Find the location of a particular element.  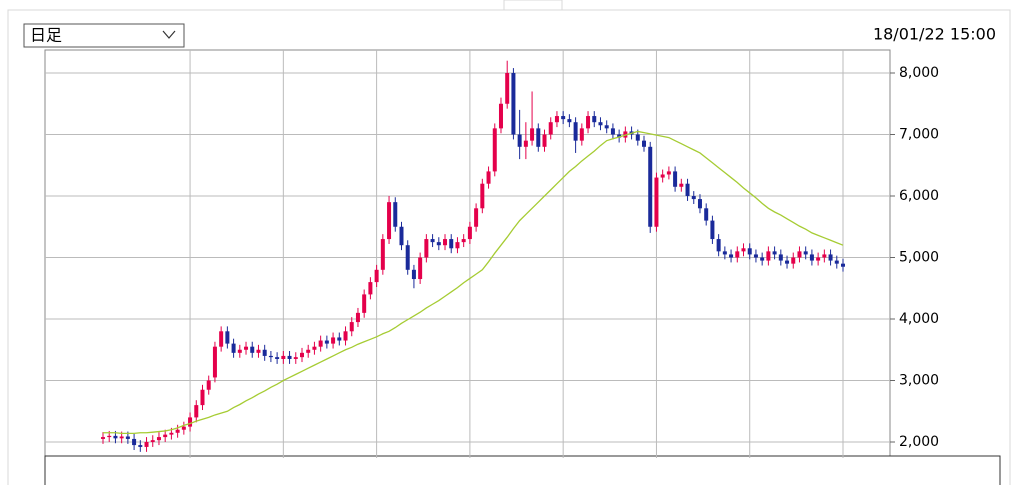

period-label: 日足 is located at coordinates (46, 35).